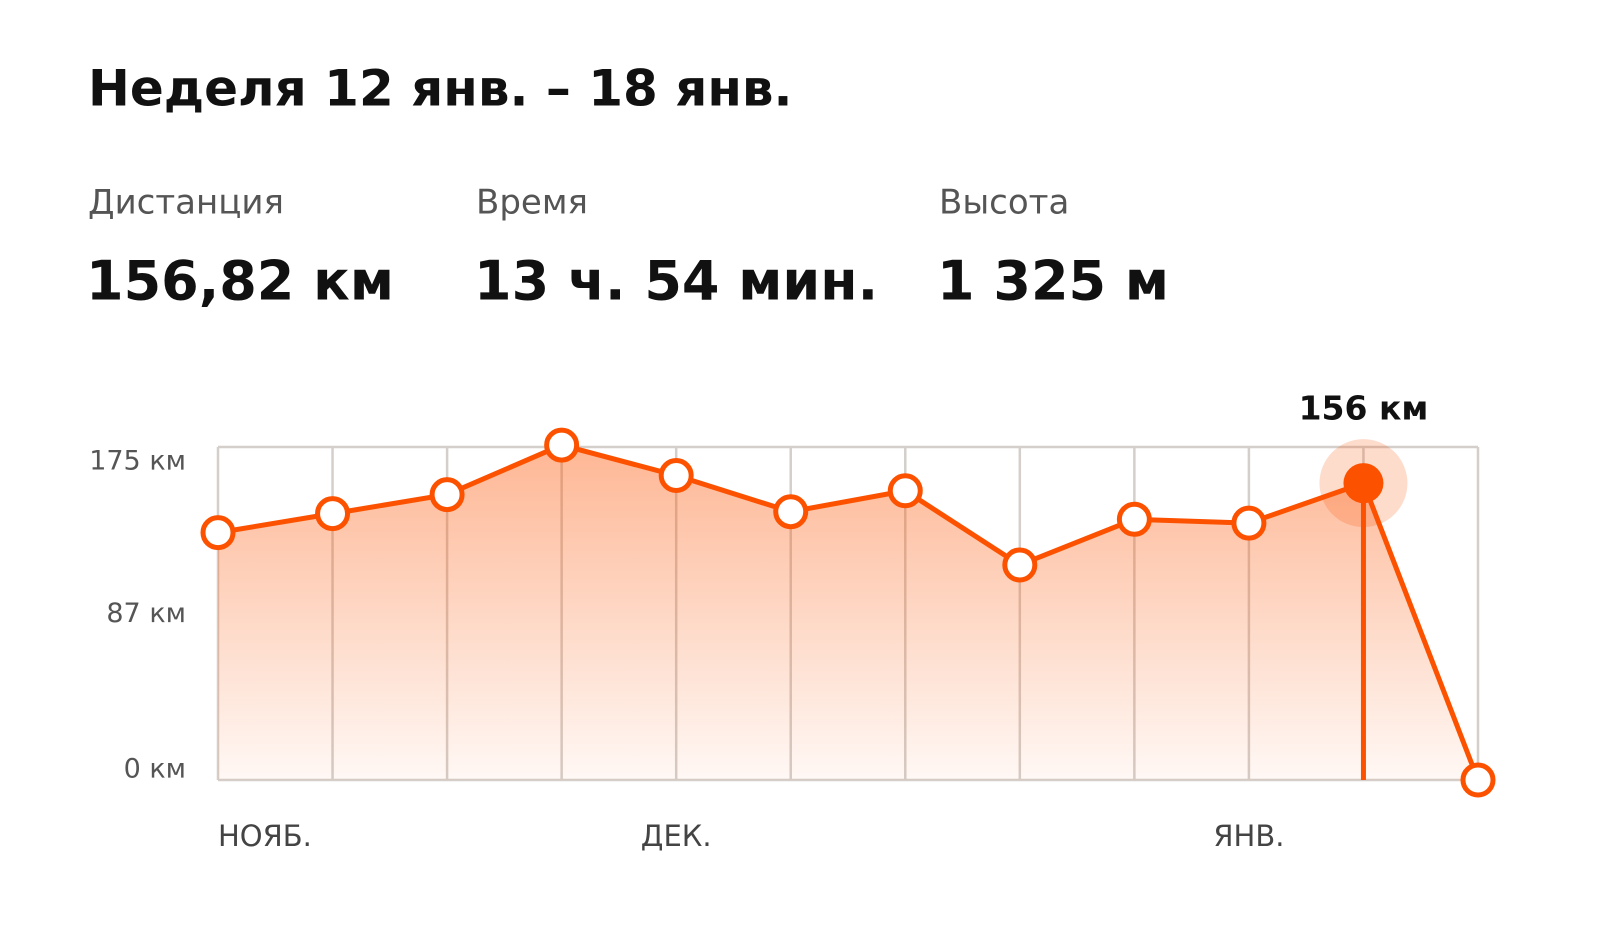 The image size is (1600, 940). Describe the element at coordinates (155, 769) in the screenshot. I see `y-tick-label: 0 км` at that location.